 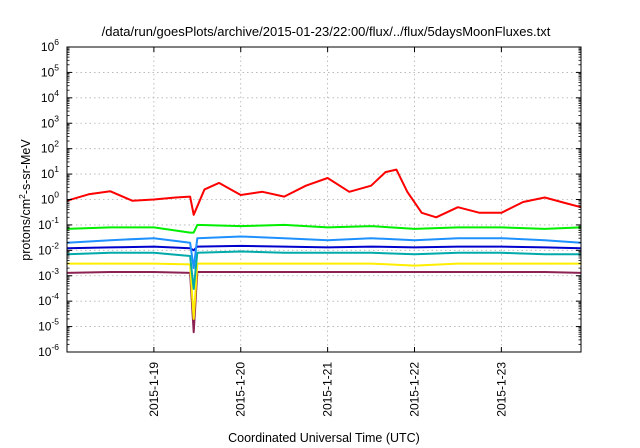 What do you see at coordinates (56, 169) in the screenshot?
I see `y-tick-exponent: 1` at bounding box center [56, 169].